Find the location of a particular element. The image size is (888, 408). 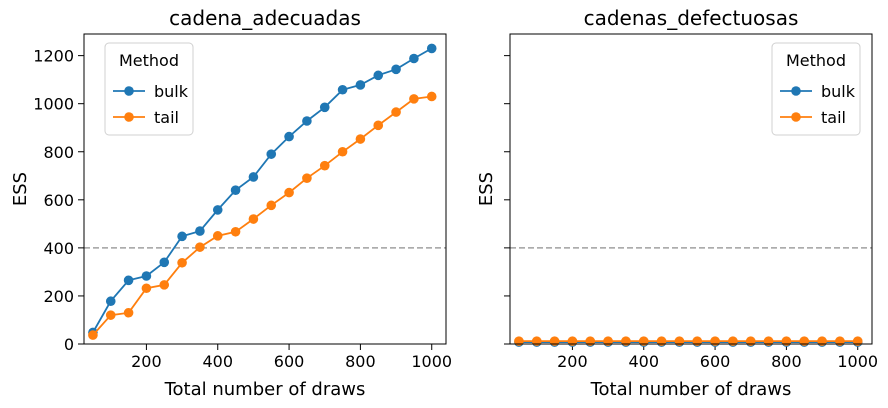

y-tick-label: 200 is located at coordinates (58, 296).